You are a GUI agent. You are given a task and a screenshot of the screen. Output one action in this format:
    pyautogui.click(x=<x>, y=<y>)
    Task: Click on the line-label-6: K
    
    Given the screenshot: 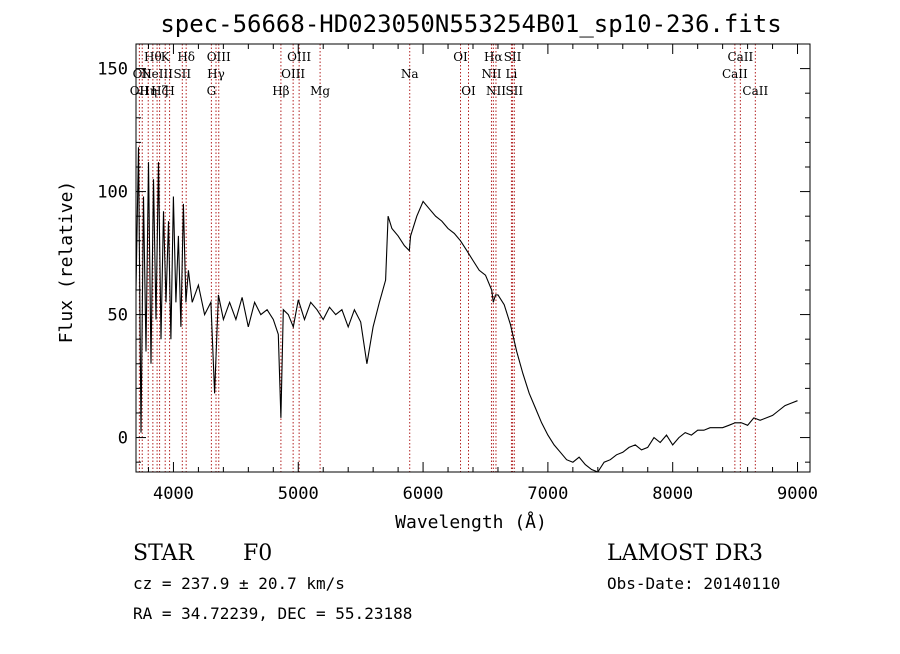 What is the action you would take?
    pyautogui.click(x=166, y=57)
    